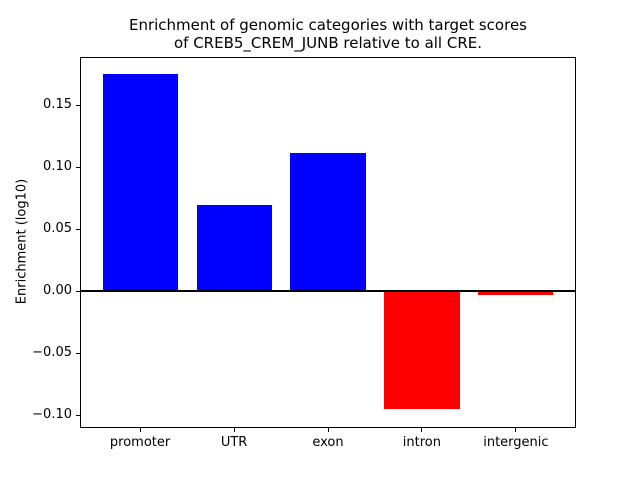 The height and width of the screenshot is (480, 640). What do you see at coordinates (57, 166) in the screenshot?
I see `y-tick-label-0.10: 0.10` at bounding box center [57, 166].